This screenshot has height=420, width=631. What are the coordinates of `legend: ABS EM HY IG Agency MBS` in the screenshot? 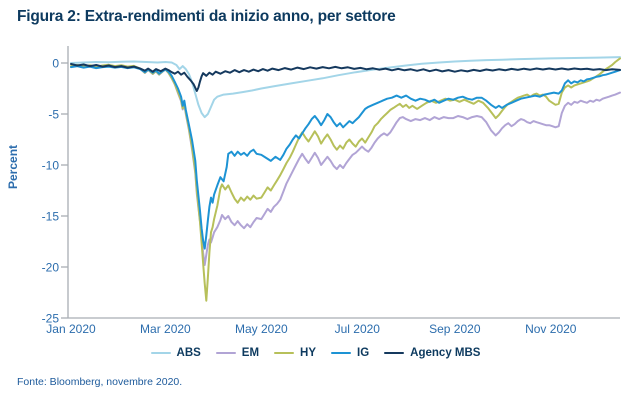 It's located at (315, 353).